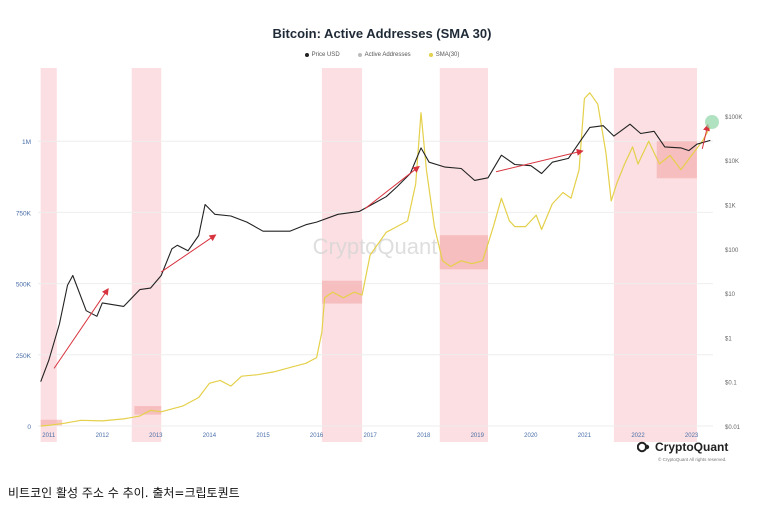  What do you see at coordinates (382, 33) in the screenshot?
I see `chart-title: Bitcoin: Active Addresses (SMA 30)` at bounding box center [382, 33].